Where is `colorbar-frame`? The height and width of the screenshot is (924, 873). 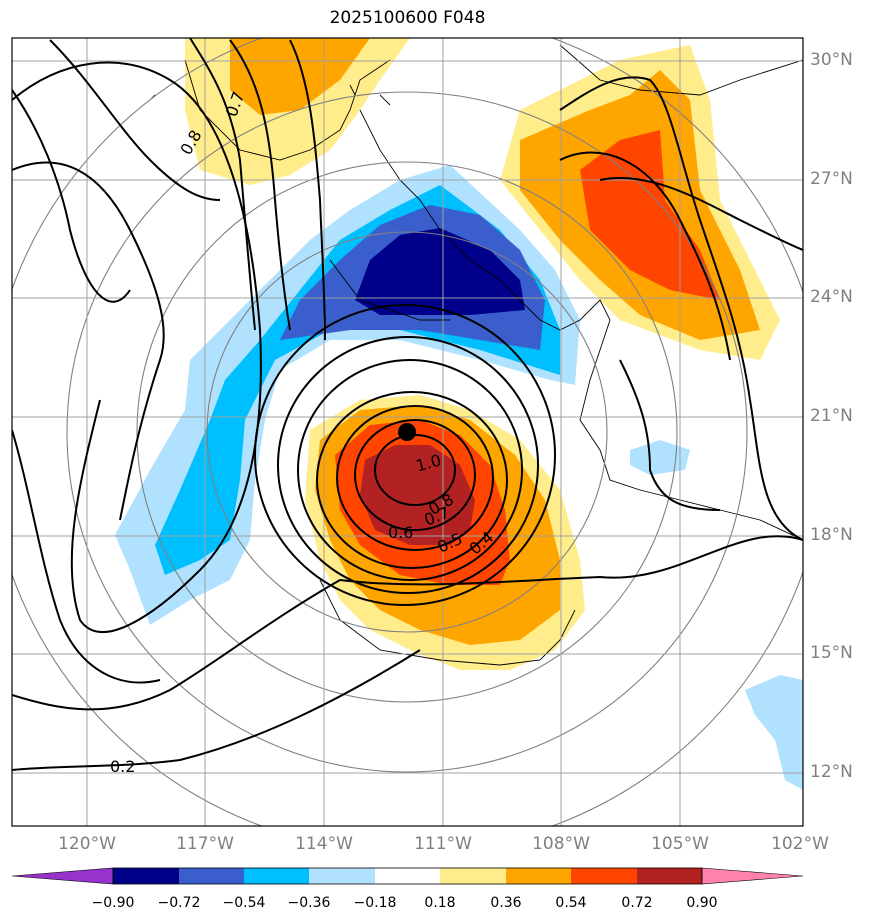 colorbar-frame is located at coordinates (407, 876).